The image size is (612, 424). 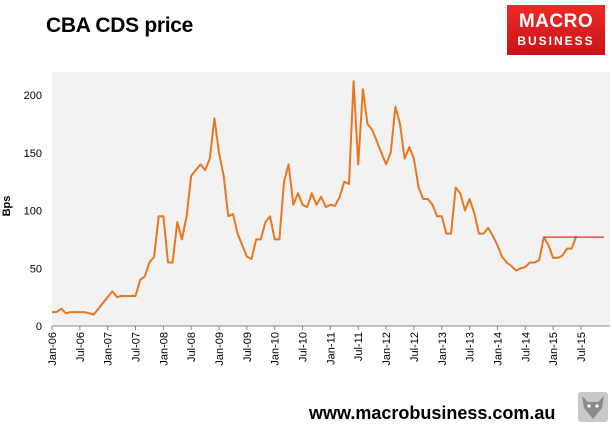 What do you see at coordinates (443, 349) in the screenshot?
I see `x-tick-label: Jan-13` at bounding box center [443, 349].